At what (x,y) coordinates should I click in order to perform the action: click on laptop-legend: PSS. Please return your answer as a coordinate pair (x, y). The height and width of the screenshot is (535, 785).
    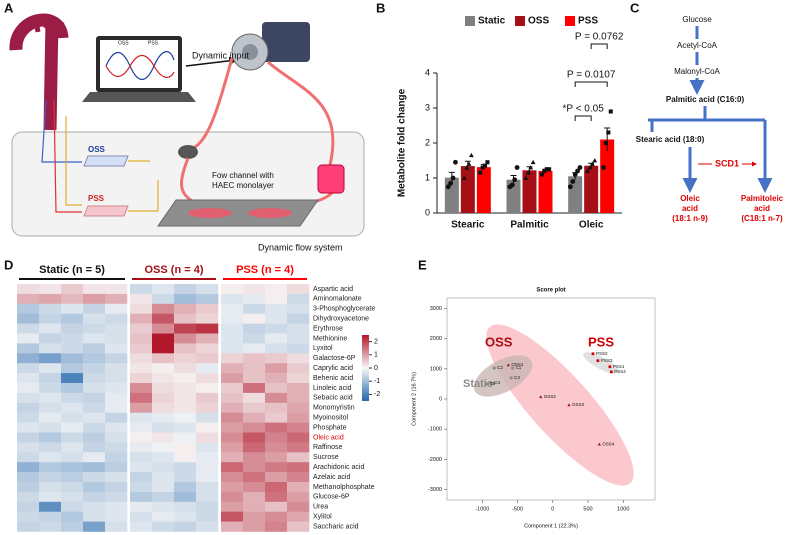
    Looking at the image, I should click on (153, 43).